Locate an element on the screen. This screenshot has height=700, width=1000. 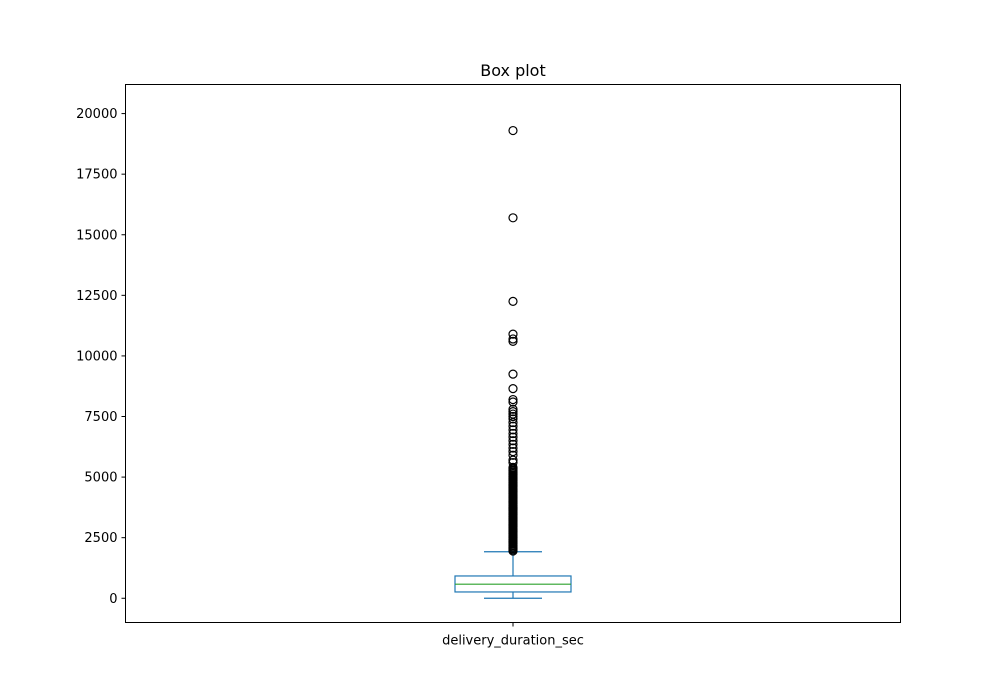
y-axis: 0 2500 5000 7500 10000 12500 15000 17500 20000 is located at coordinates (101, 357).